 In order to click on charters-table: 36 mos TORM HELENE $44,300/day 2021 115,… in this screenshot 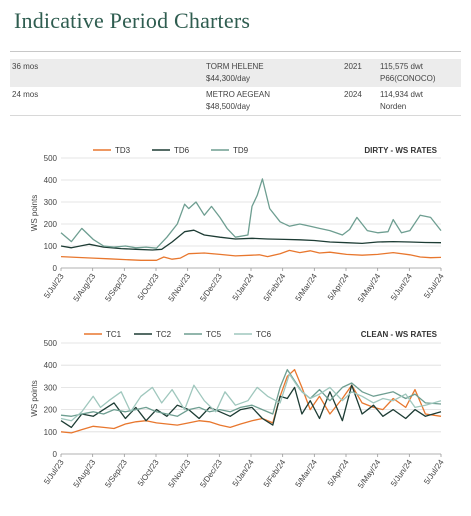, I will do `click(235, 87)`.